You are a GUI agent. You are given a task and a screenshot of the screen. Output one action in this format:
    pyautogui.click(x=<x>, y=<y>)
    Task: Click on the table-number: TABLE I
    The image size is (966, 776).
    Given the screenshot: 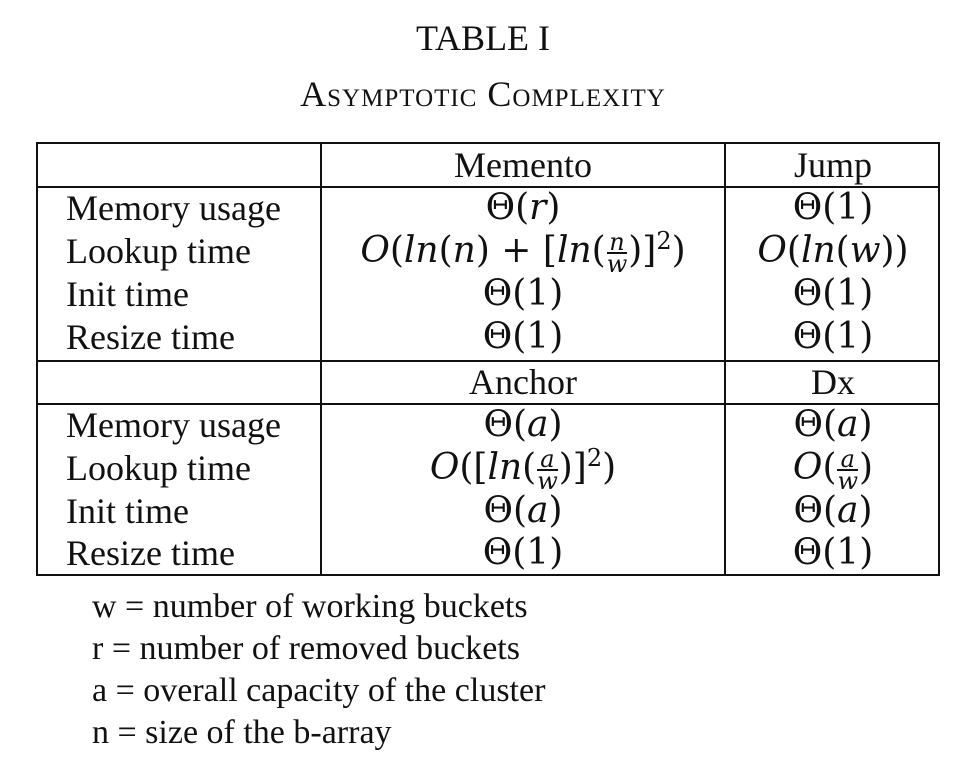 What is the action you would take?
    pyautogui.click(x=483, y=38)
    